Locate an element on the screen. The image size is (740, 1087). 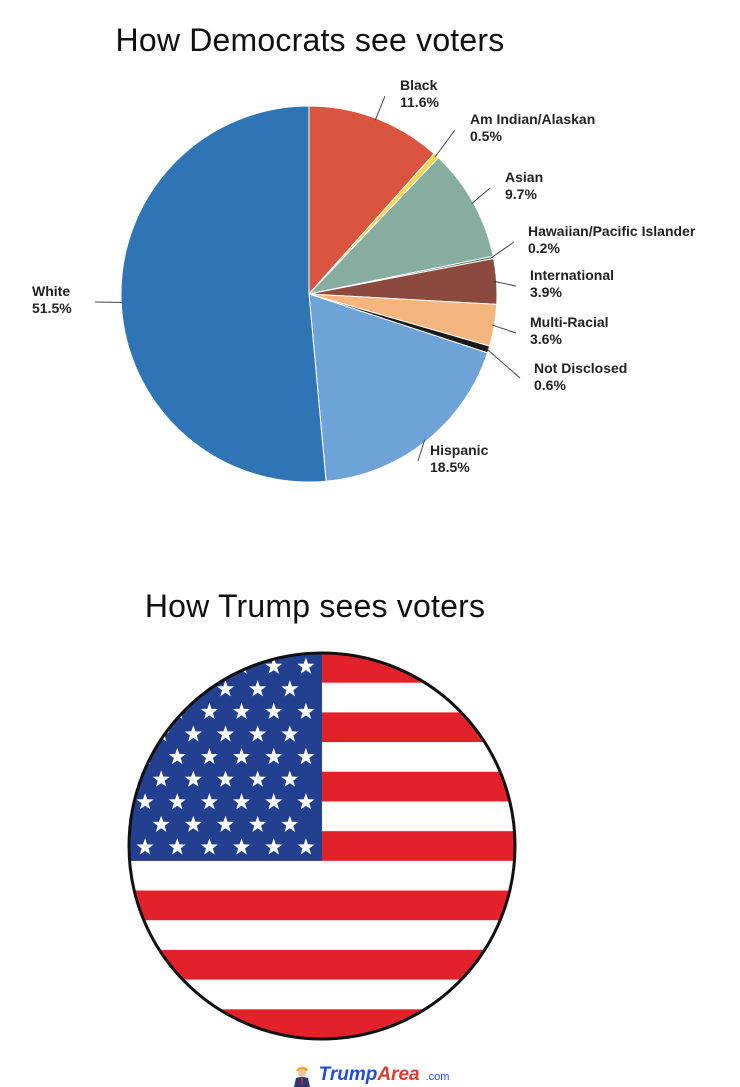
slice-label: Asian is located at coordinates (524, 177).